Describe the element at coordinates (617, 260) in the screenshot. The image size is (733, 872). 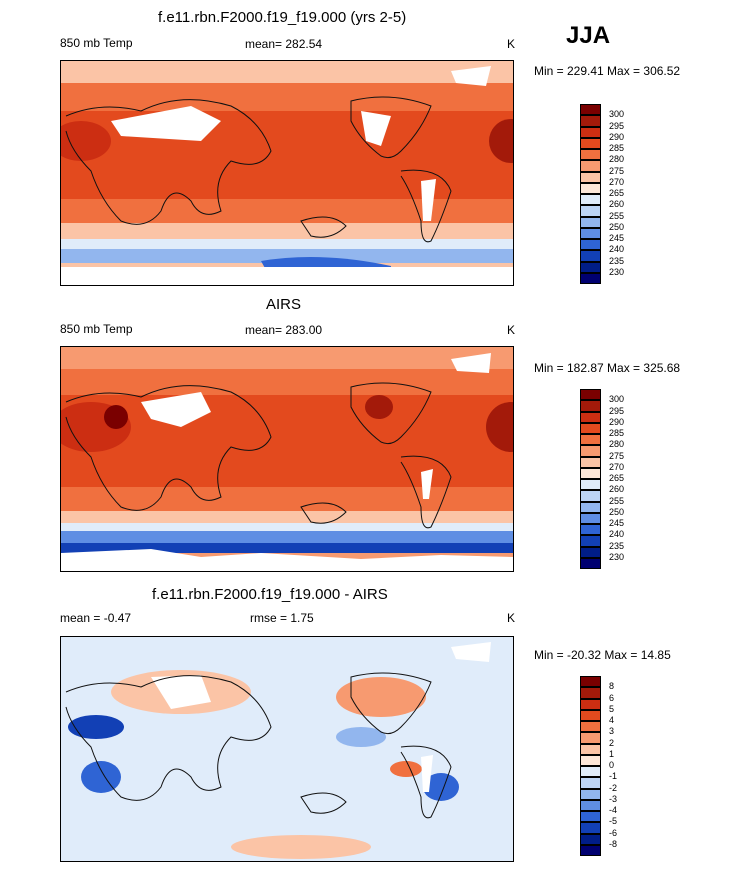
I see `colorbar-tick-label: 235` at that location.